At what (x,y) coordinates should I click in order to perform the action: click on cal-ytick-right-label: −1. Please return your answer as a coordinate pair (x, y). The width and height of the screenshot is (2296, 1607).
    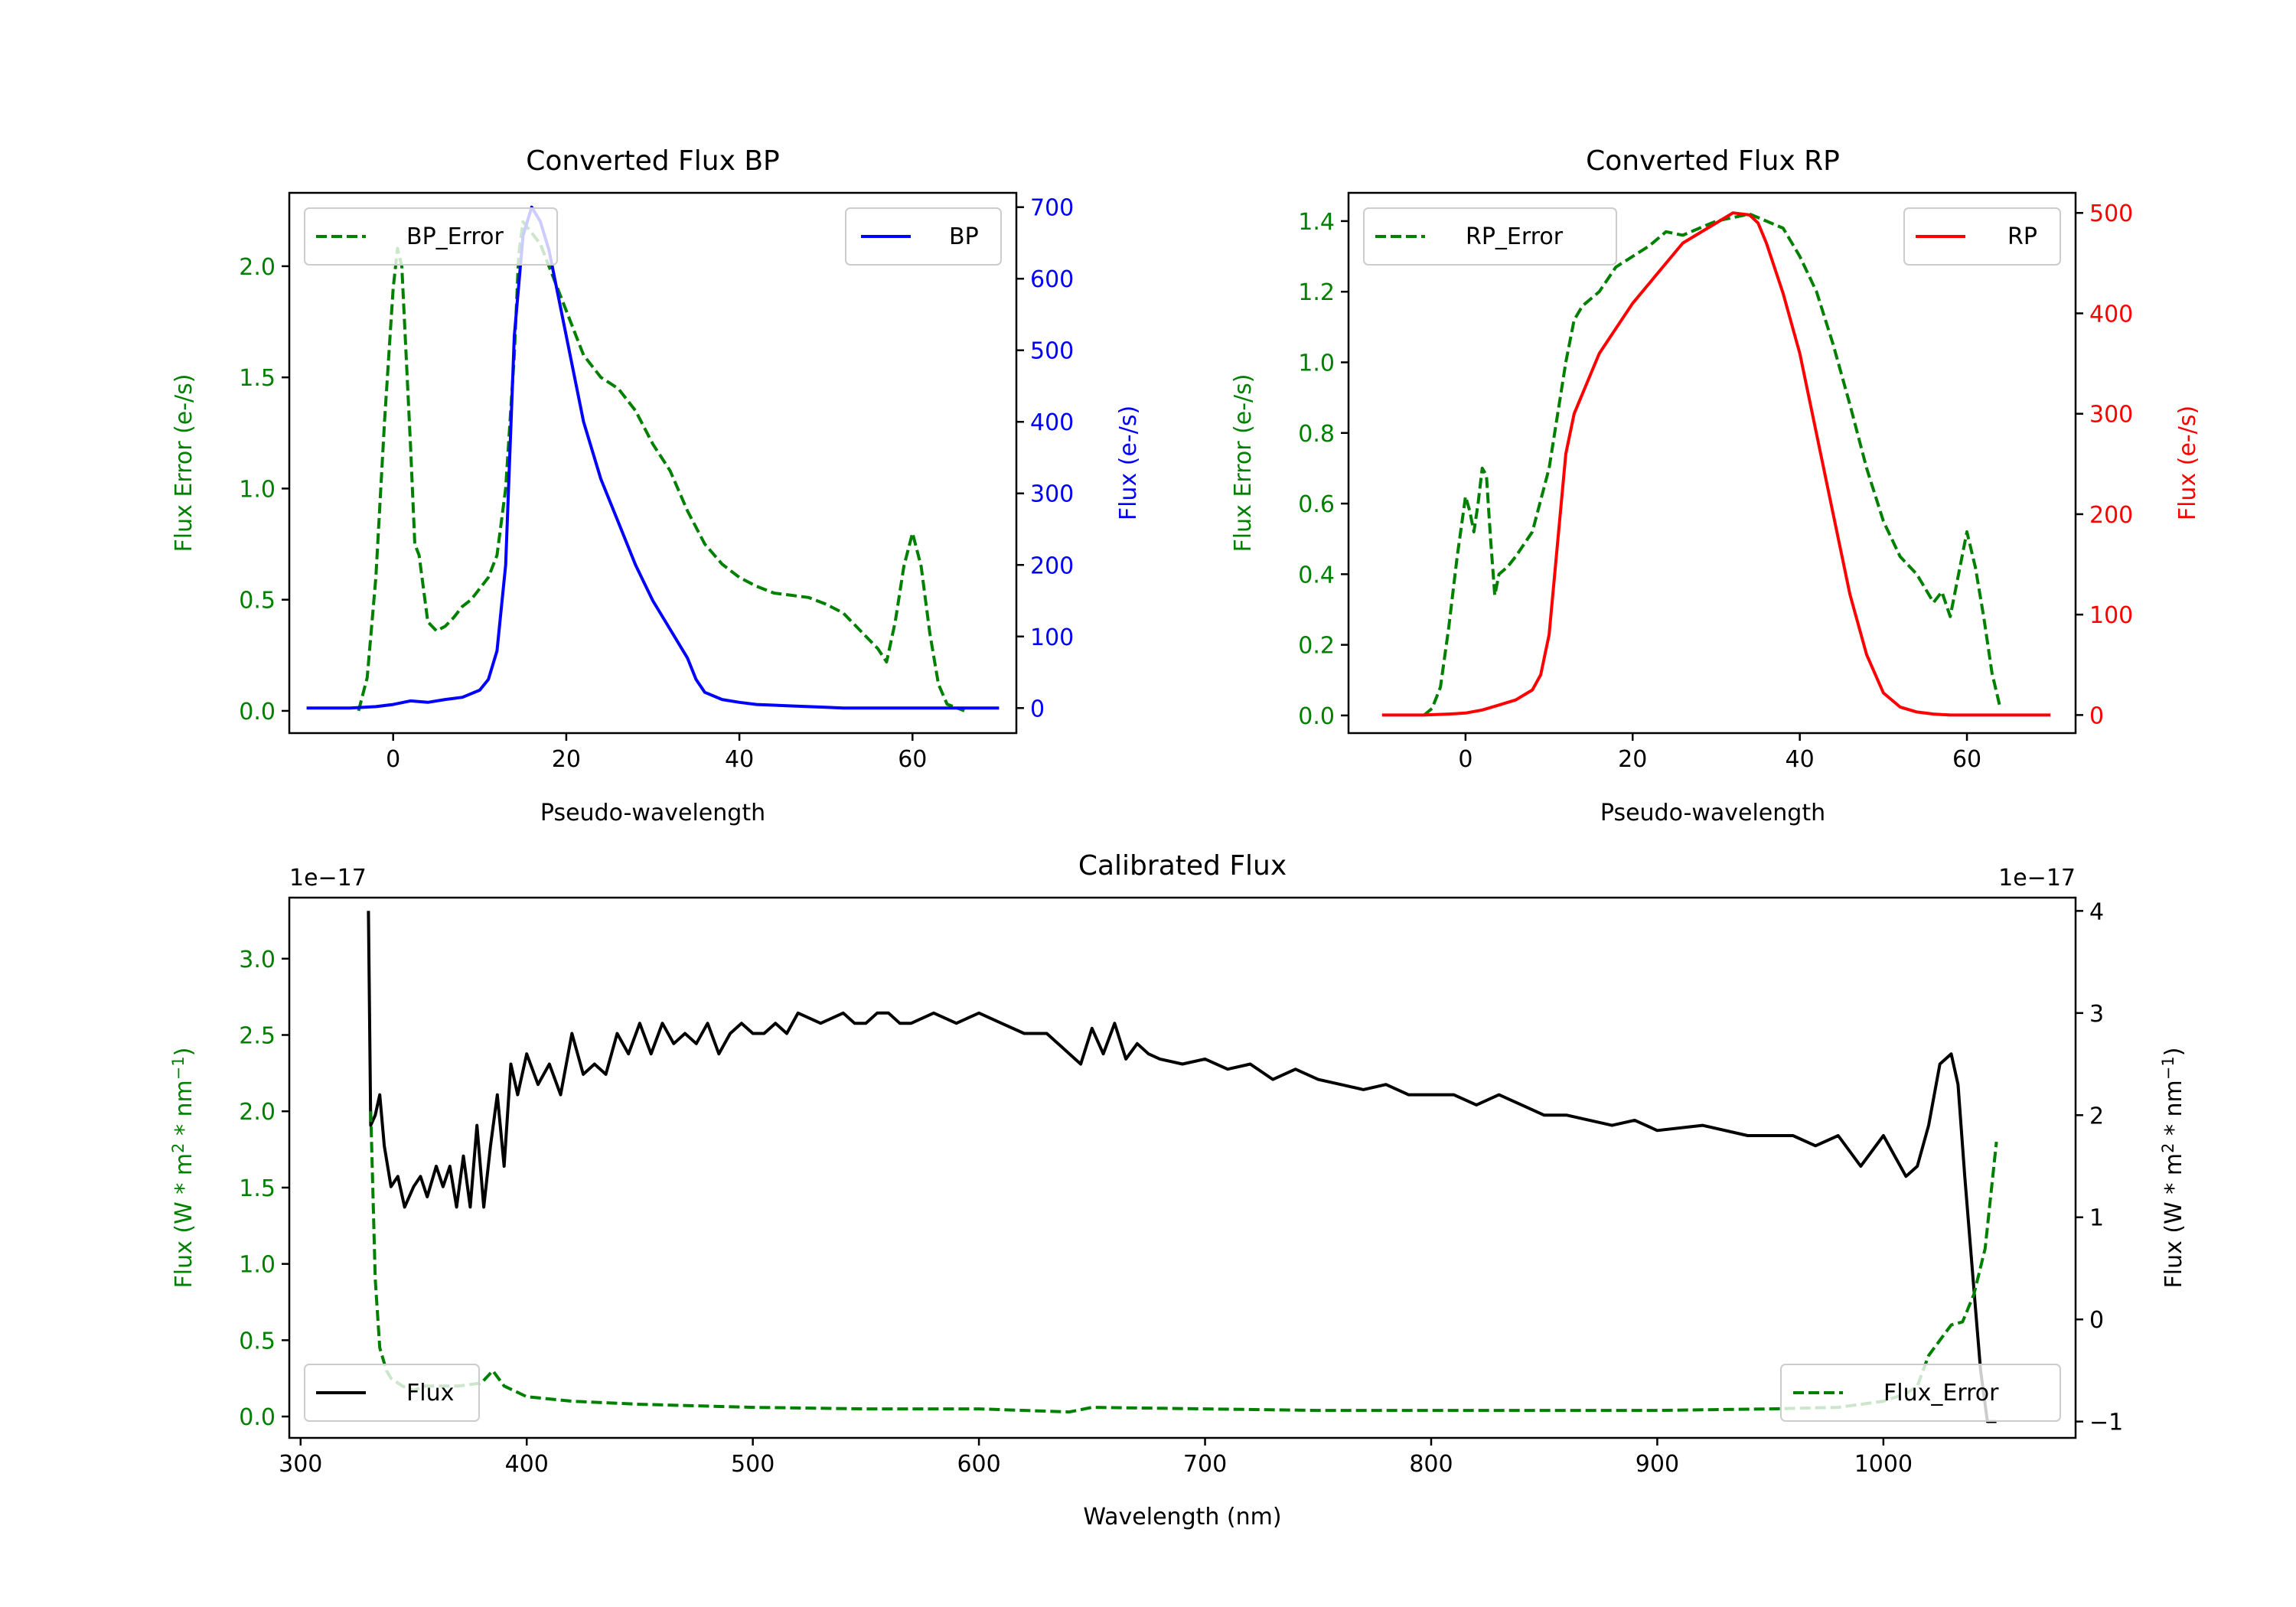
    Looking at the image, I should click on (2106, 1423).